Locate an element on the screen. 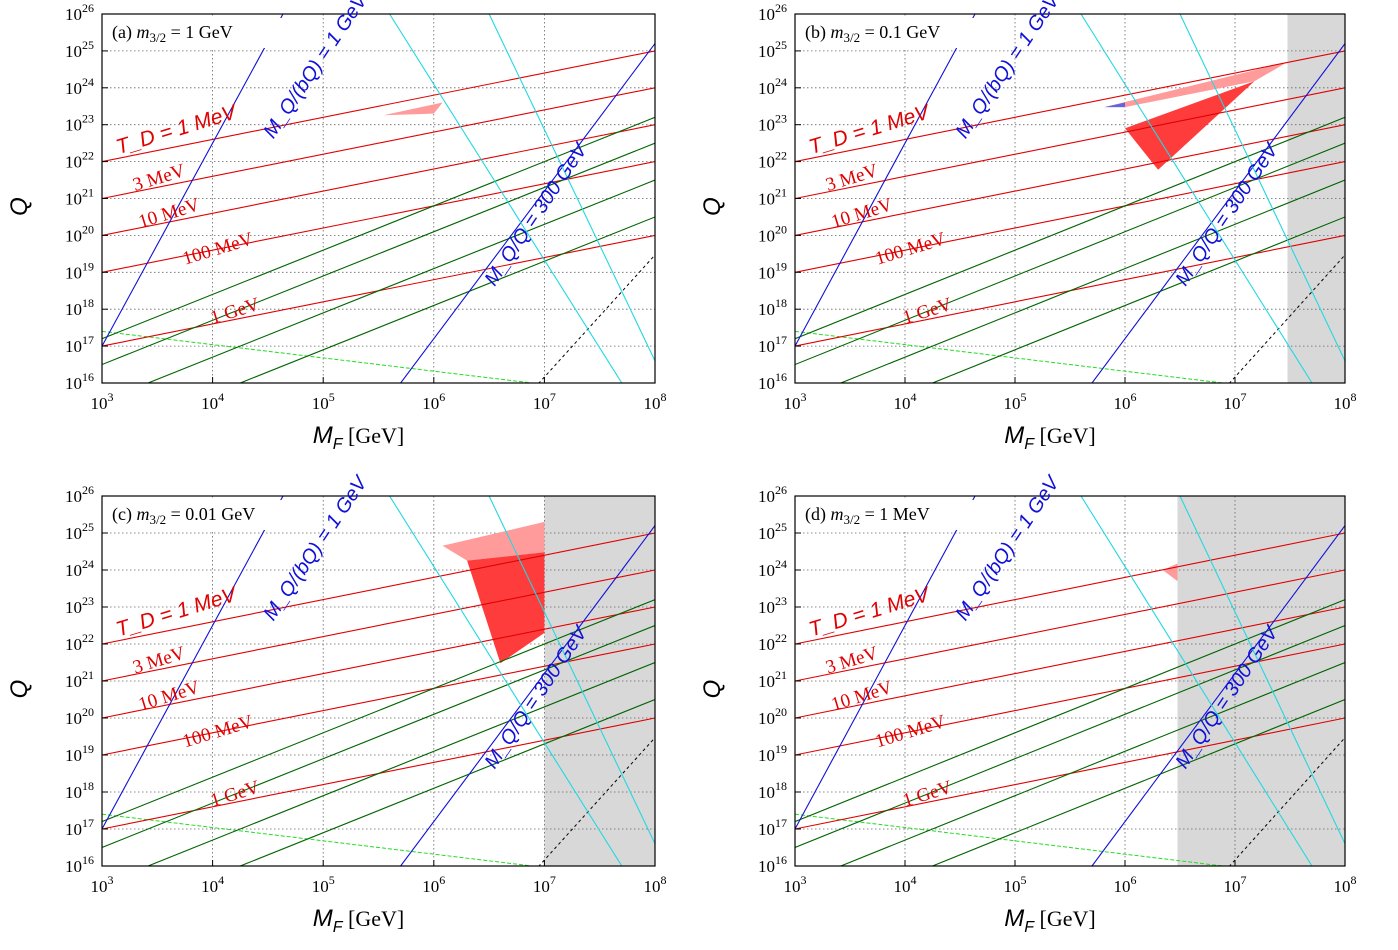 This screenshot has width=1398, height=950. panel-title: (b) m3/2 = 0.1 GeV is located at coordinates (872, 33).